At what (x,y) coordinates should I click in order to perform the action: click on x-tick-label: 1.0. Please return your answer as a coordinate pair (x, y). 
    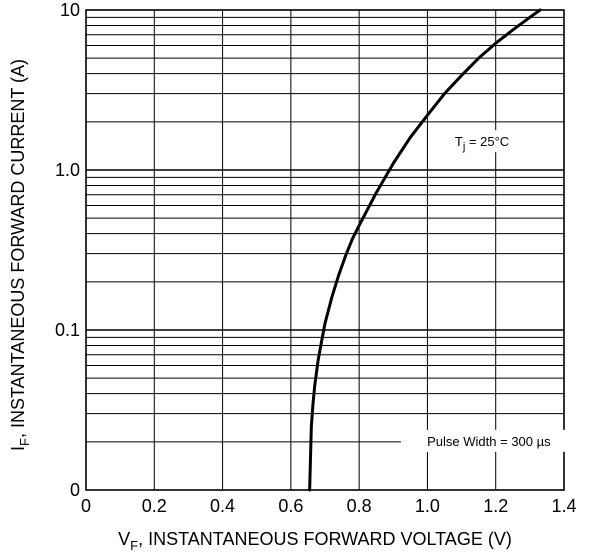
    Looking at the image, I should click on (427, 506).